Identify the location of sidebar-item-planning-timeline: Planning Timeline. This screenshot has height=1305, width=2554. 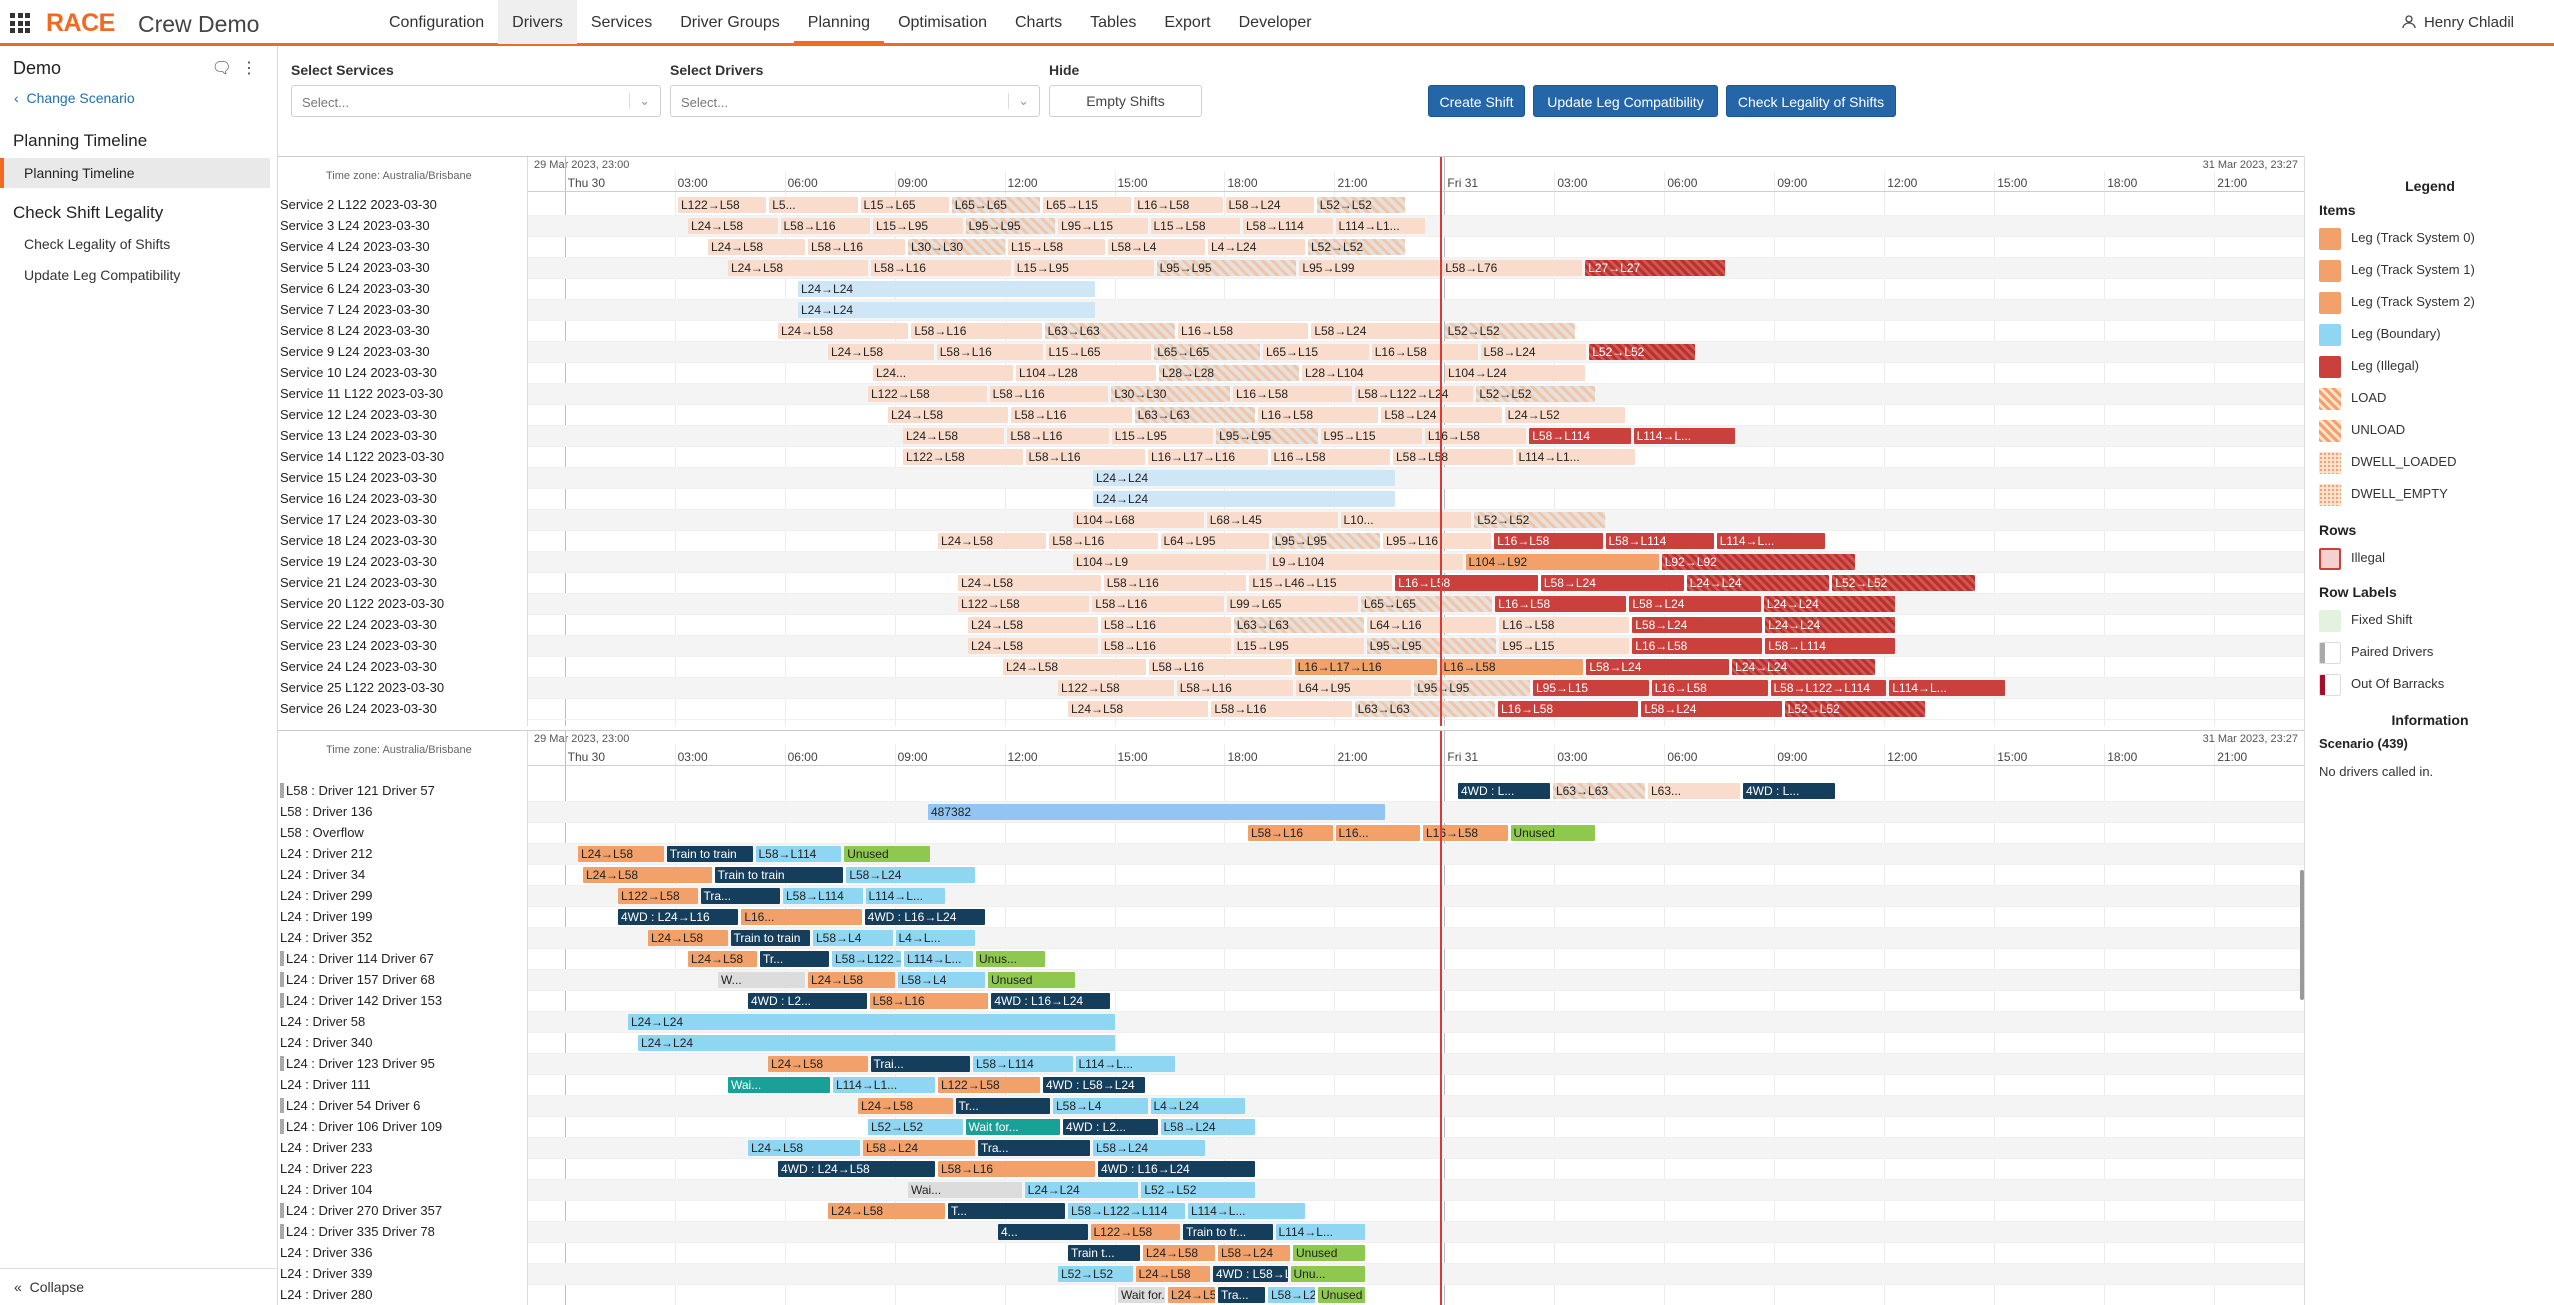
(135, 173).